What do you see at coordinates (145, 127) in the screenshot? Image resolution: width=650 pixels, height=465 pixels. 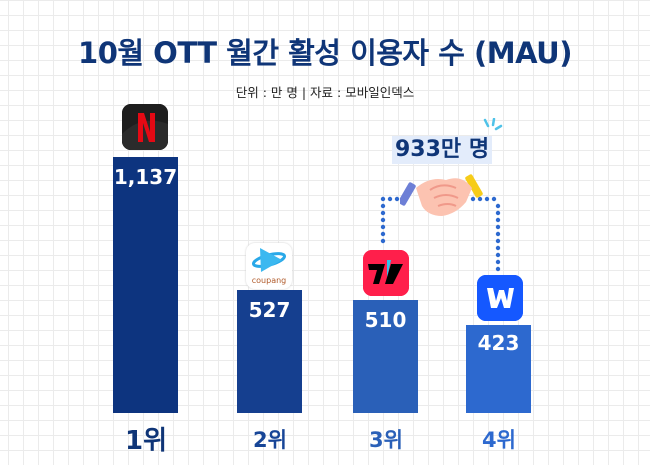 I see `netflix-logo-icon` at bounding box center [145, 127].